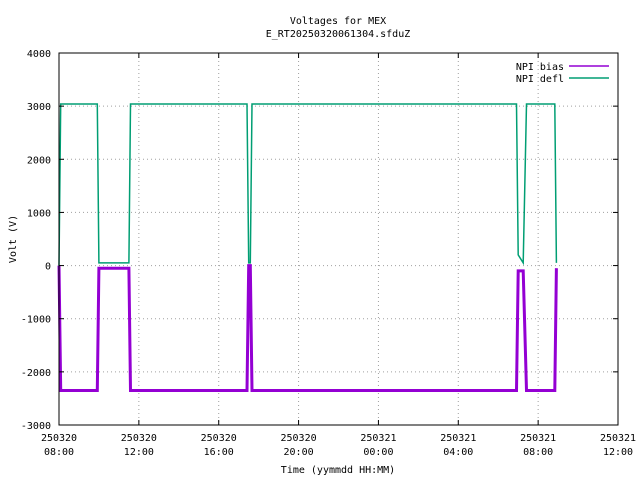  Describe the element at coordinates (540, 79) in the screenshot. I see `legend-label: NPI defl` at that location.